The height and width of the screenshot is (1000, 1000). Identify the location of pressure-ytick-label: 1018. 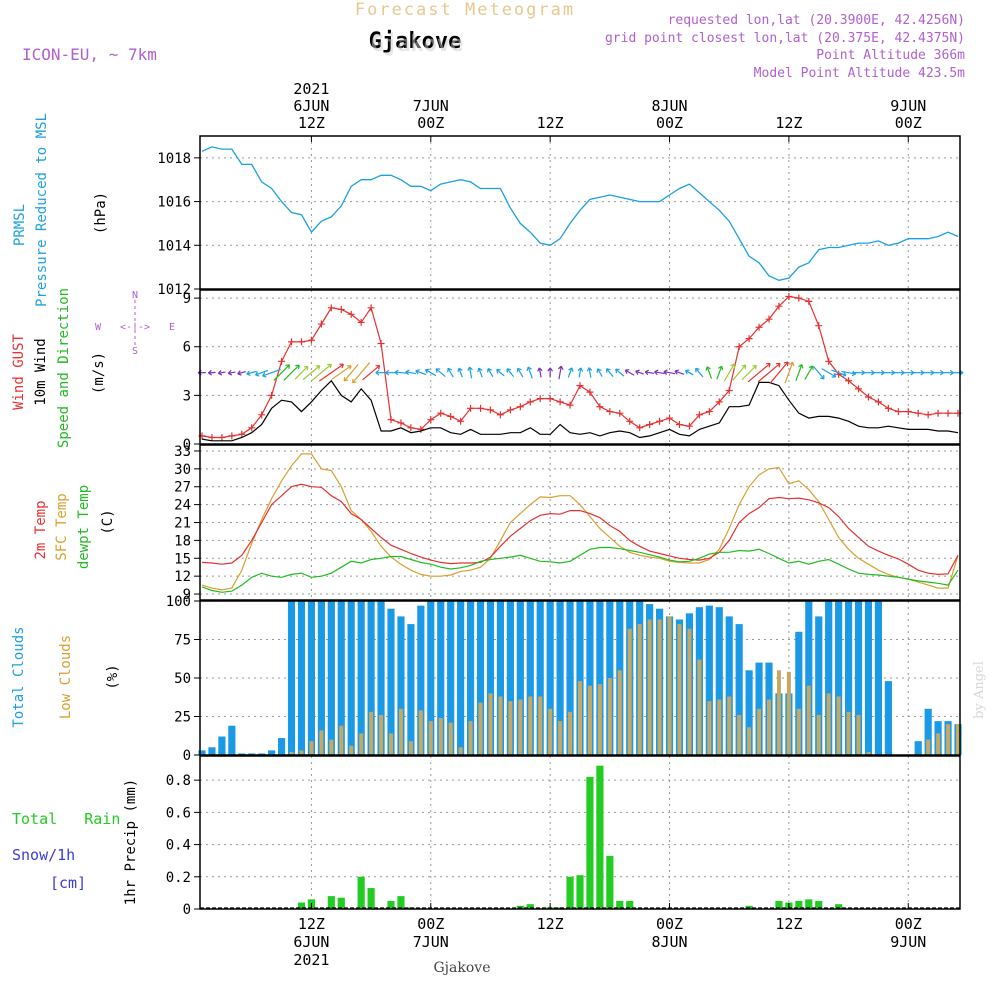
(174, 159).